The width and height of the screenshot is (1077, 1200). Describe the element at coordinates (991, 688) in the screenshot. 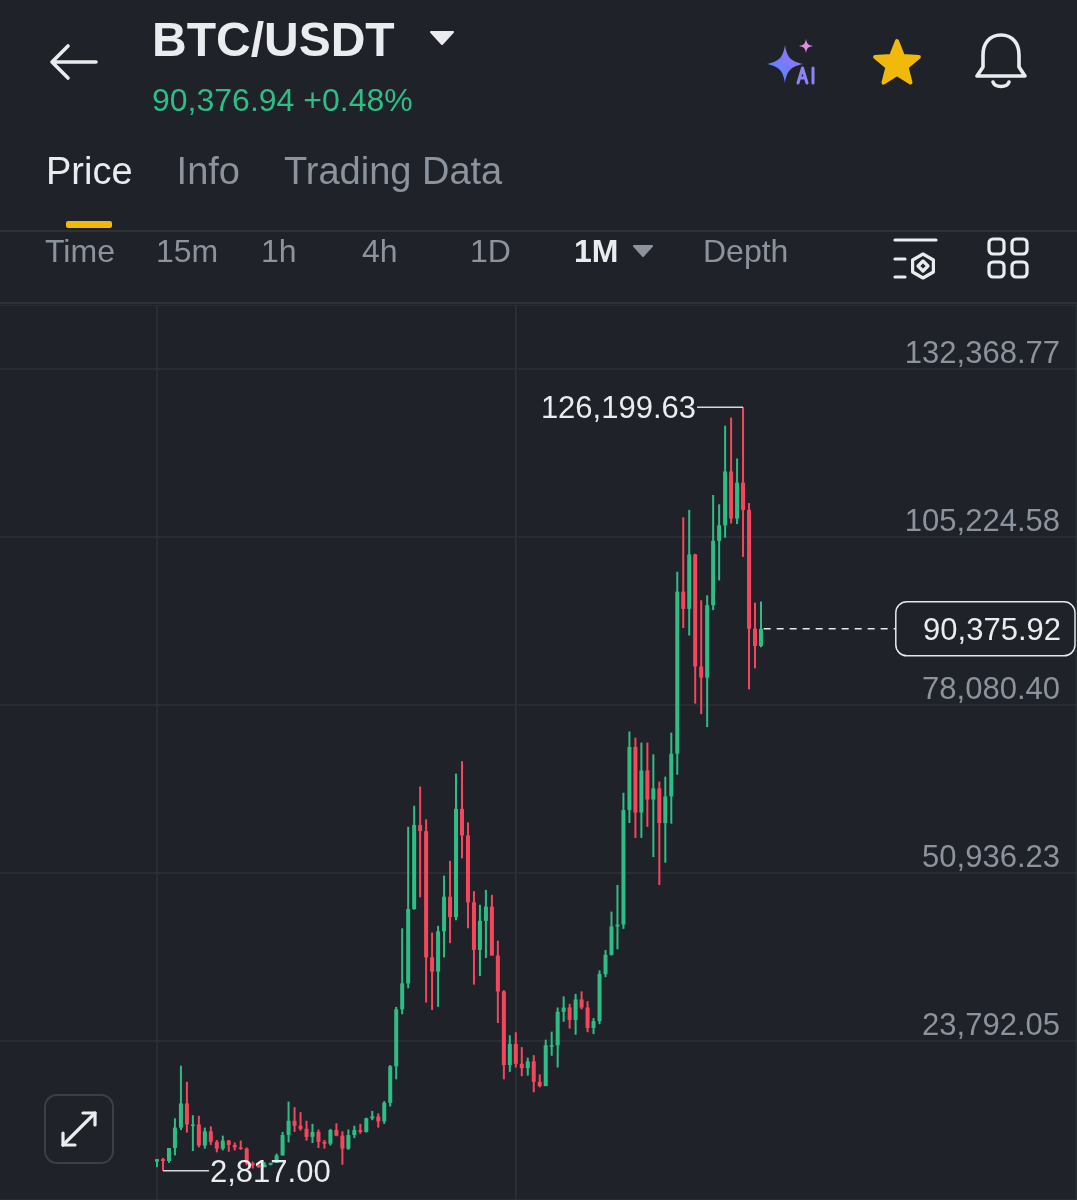

I see `y-tick-label: 78,080.40` at that location.